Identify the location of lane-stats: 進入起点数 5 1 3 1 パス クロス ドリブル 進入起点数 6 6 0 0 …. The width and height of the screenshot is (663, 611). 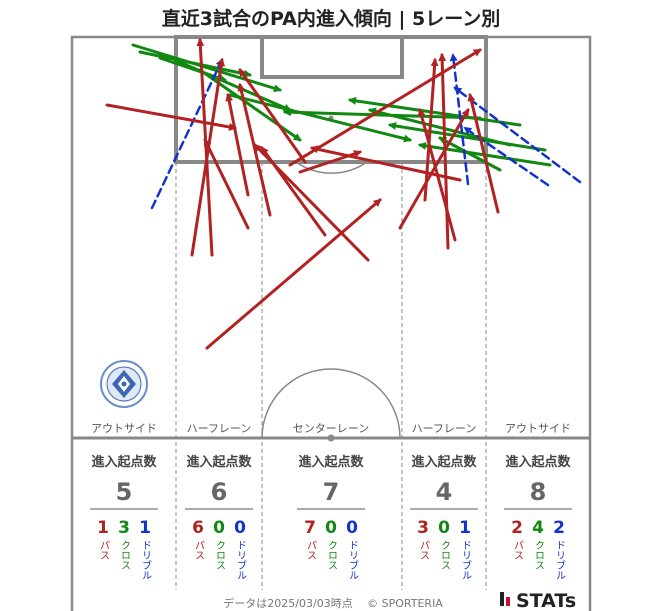
(331, 517).